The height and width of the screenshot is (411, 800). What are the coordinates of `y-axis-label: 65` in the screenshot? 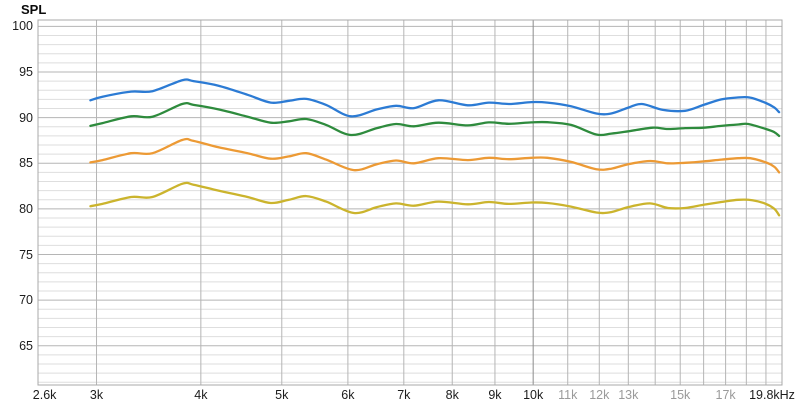 It's located at (26, 345).